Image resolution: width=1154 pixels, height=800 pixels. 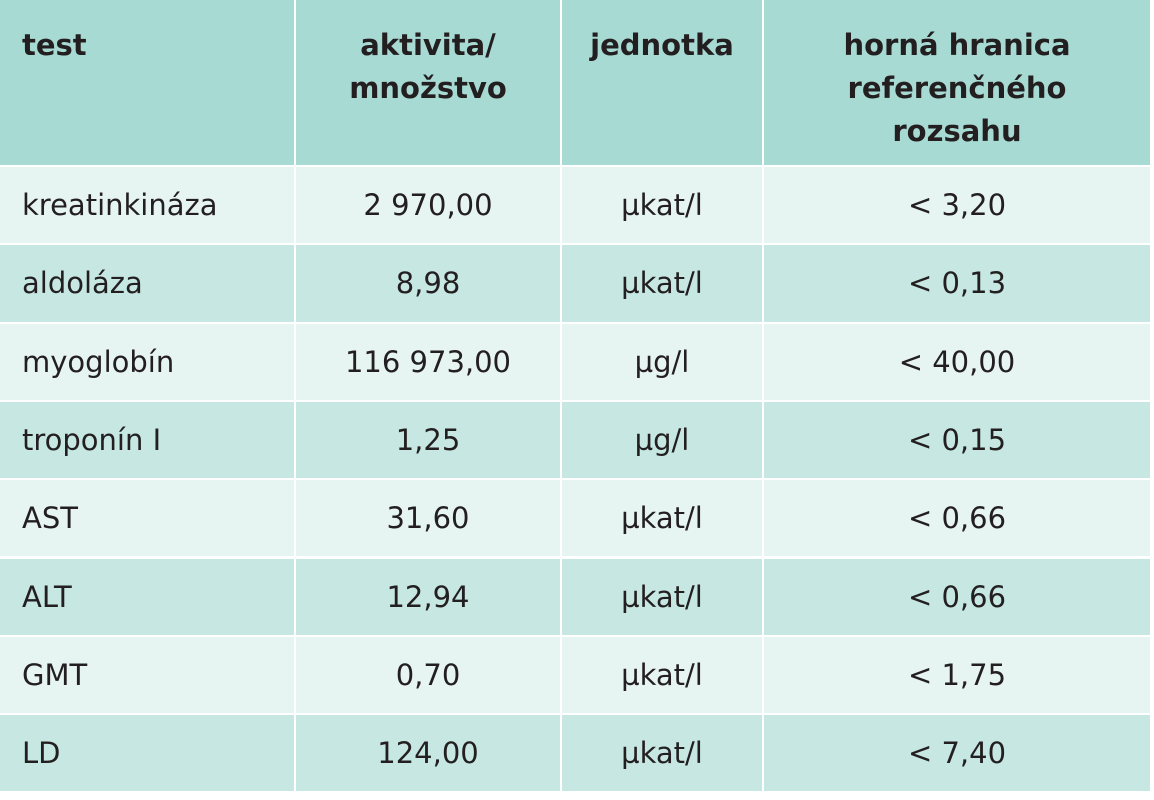 I want to click on header-cell: jednotka, so click(x=662, y=82).